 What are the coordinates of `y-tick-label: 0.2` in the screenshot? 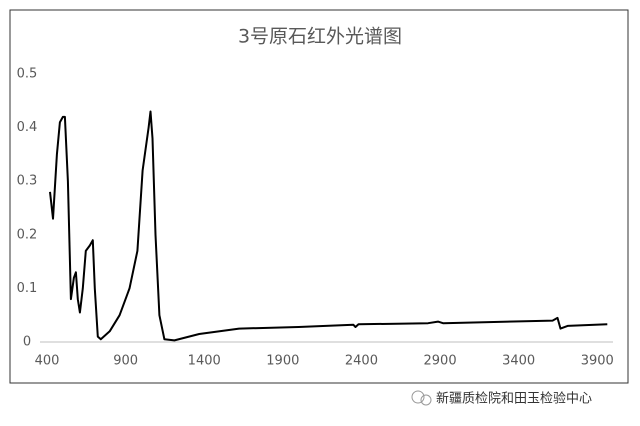 It's located at (27, 234).